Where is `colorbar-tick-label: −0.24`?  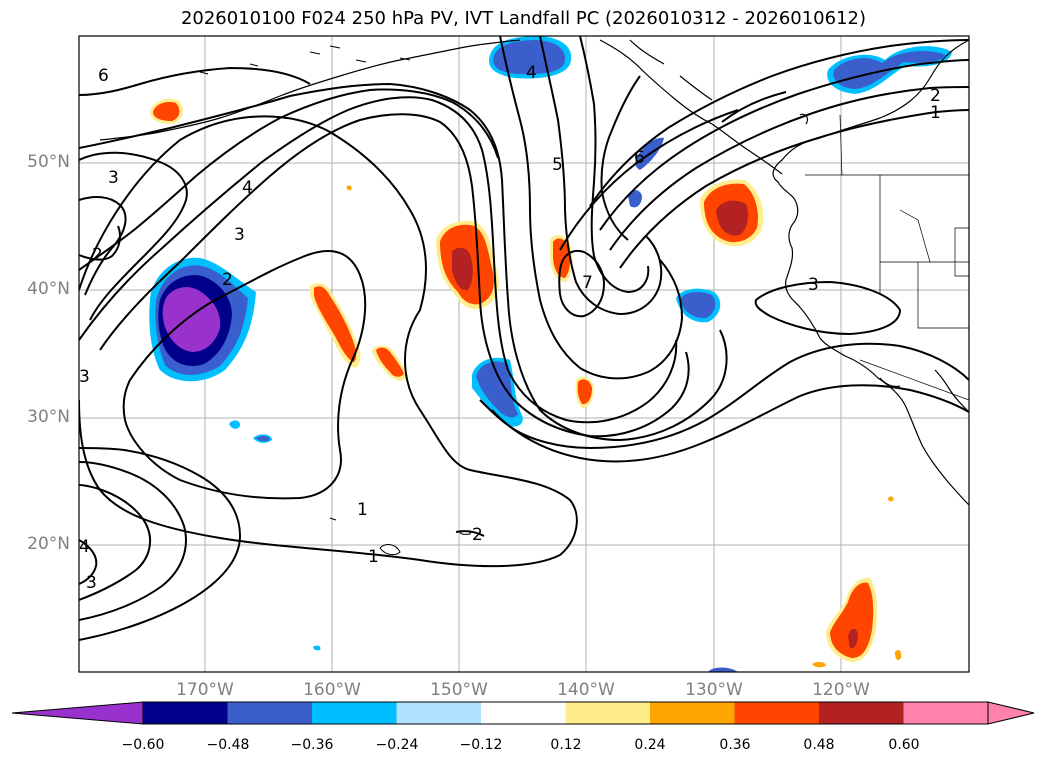
colorbar-tick-label: −0.24 is located at coordinates (397, 745).